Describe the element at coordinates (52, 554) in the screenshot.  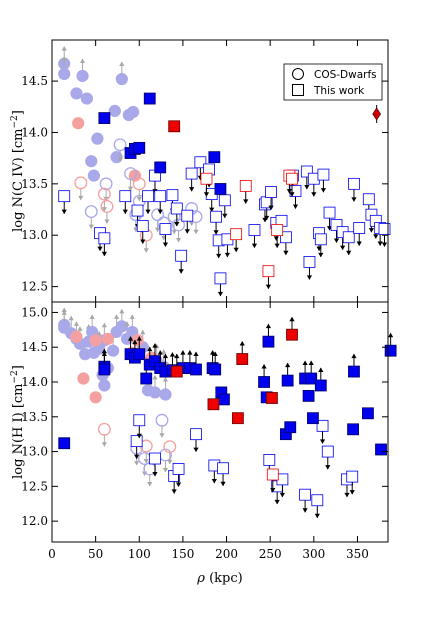
I see `x-tick-label: 0` at that location.